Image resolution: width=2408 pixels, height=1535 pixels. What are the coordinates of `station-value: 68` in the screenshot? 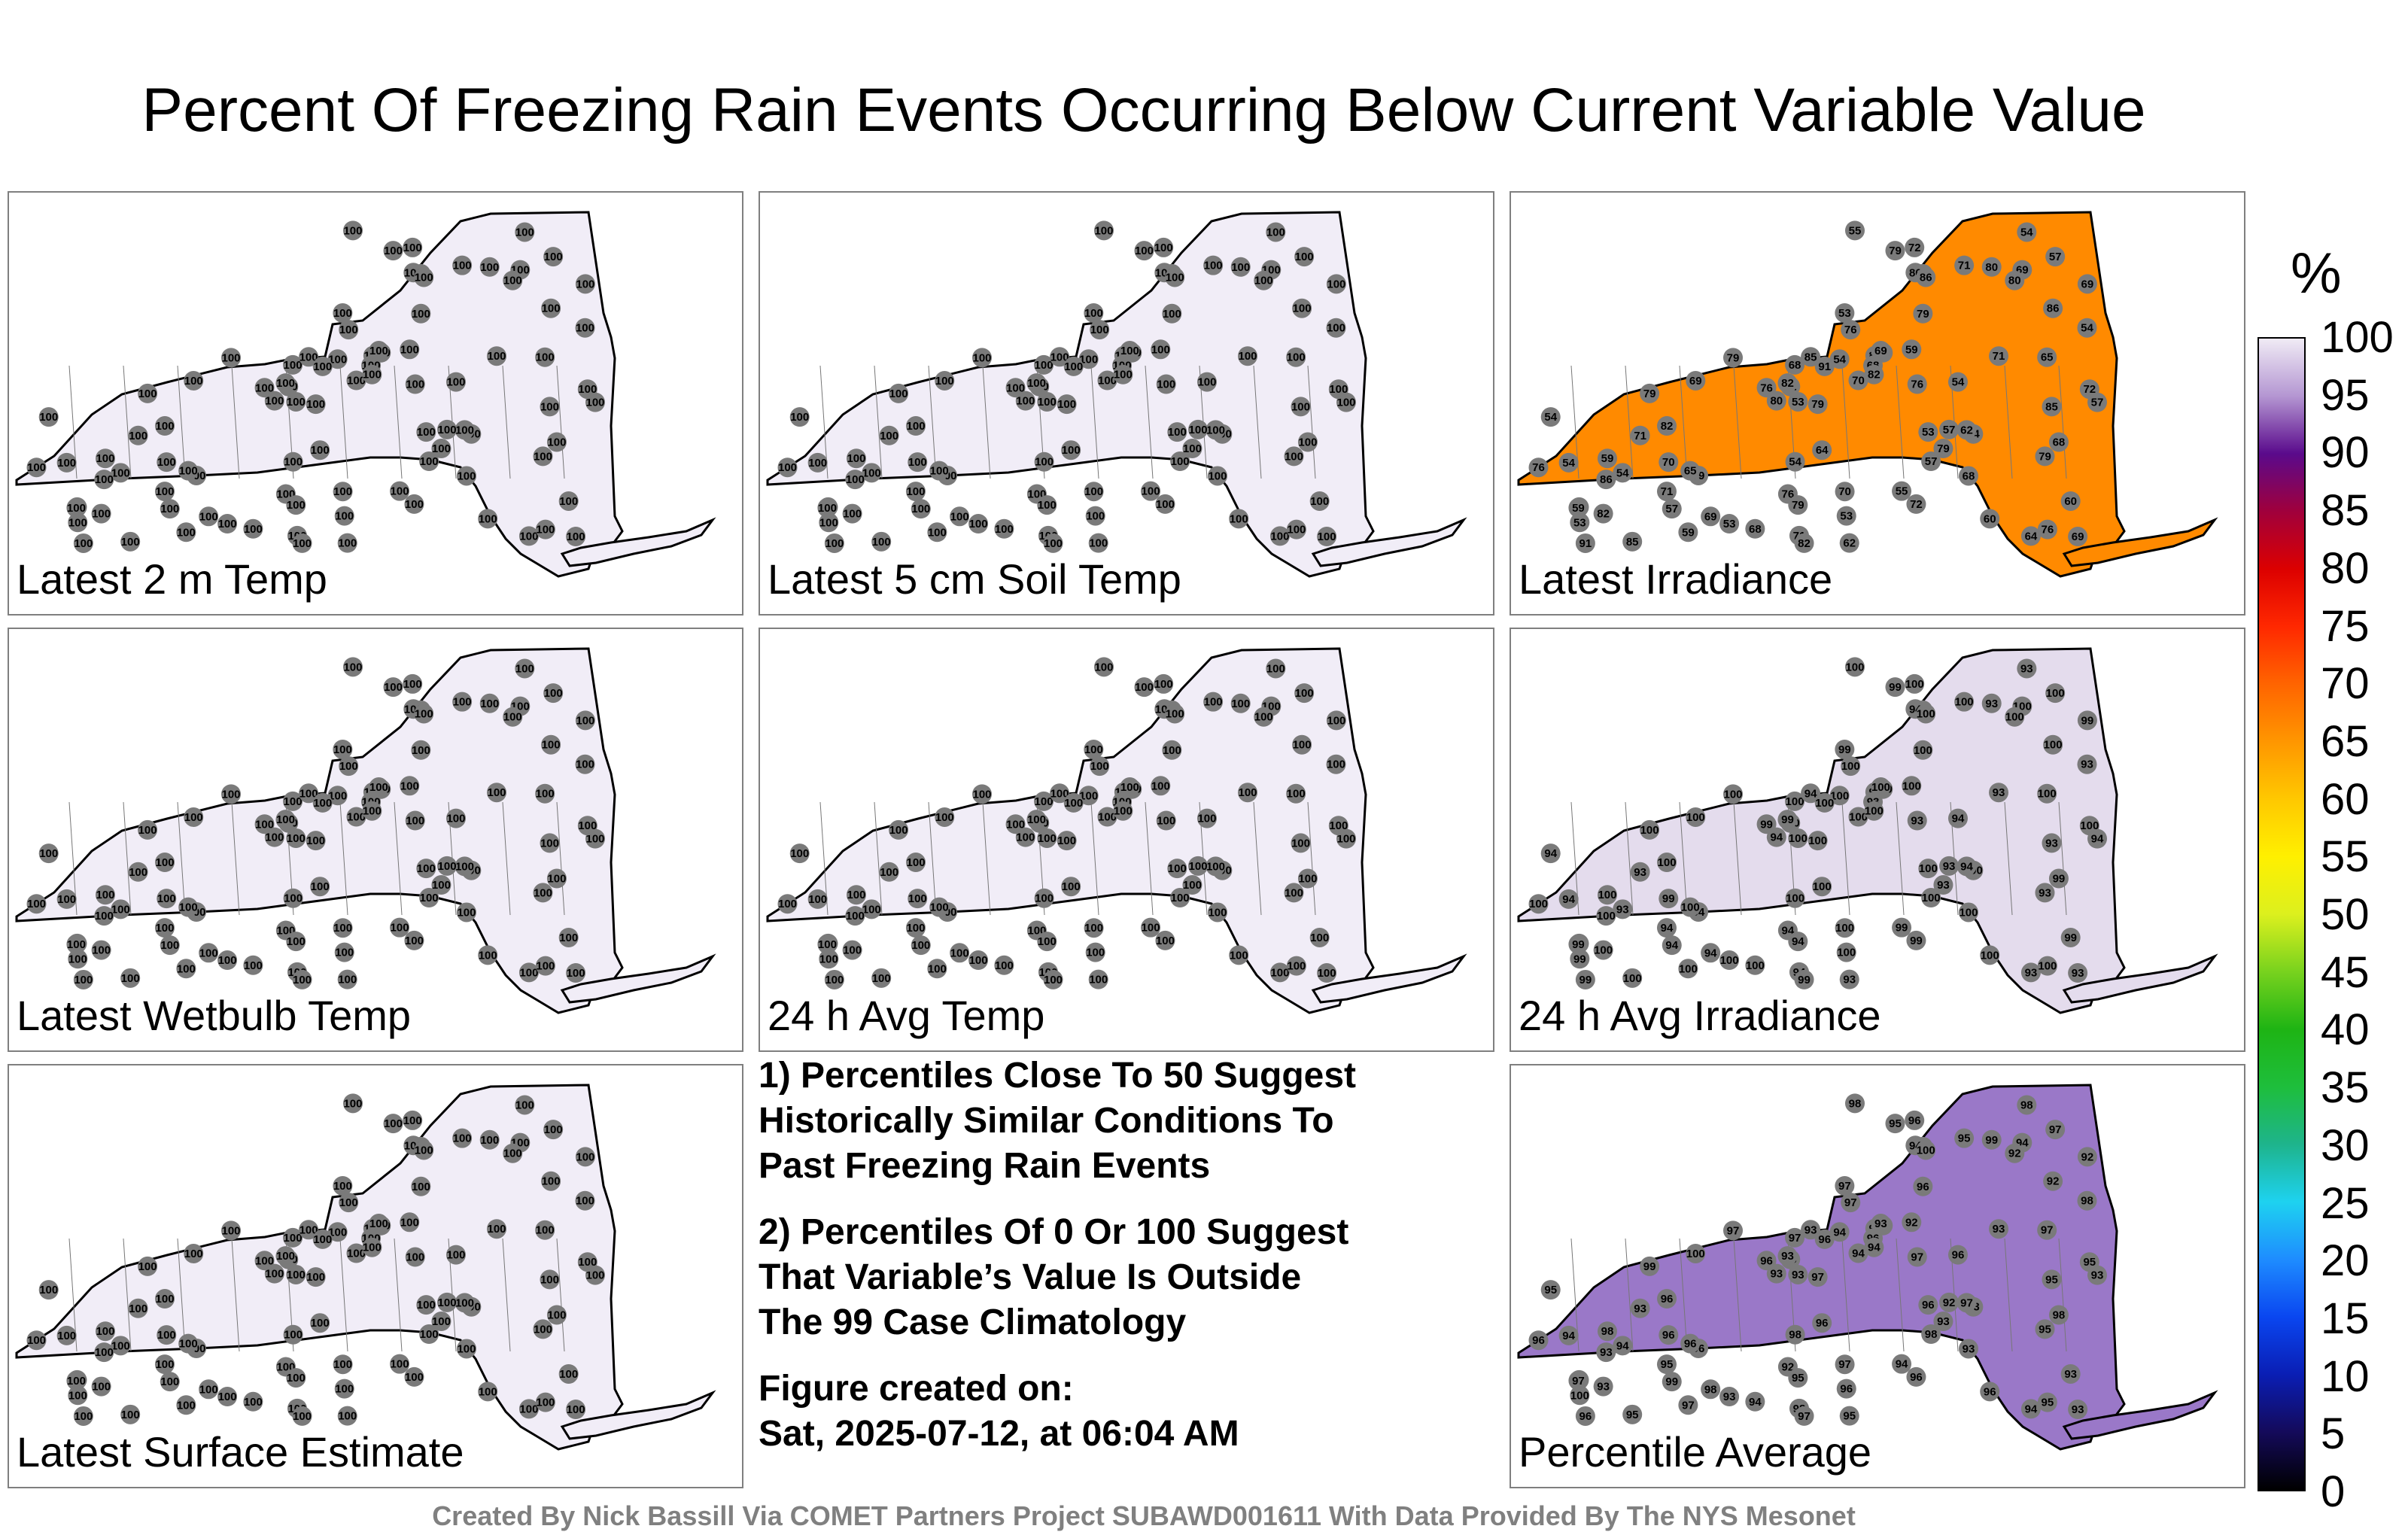 It's located at (1755, 529).